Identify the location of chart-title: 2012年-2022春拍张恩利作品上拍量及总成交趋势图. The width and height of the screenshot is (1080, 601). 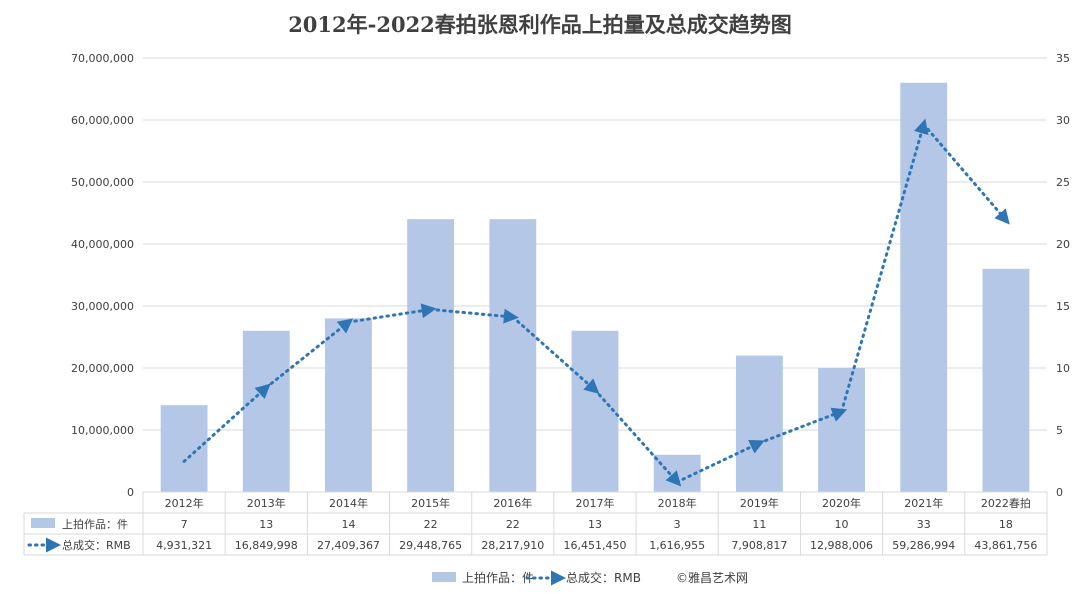
(540, 24).